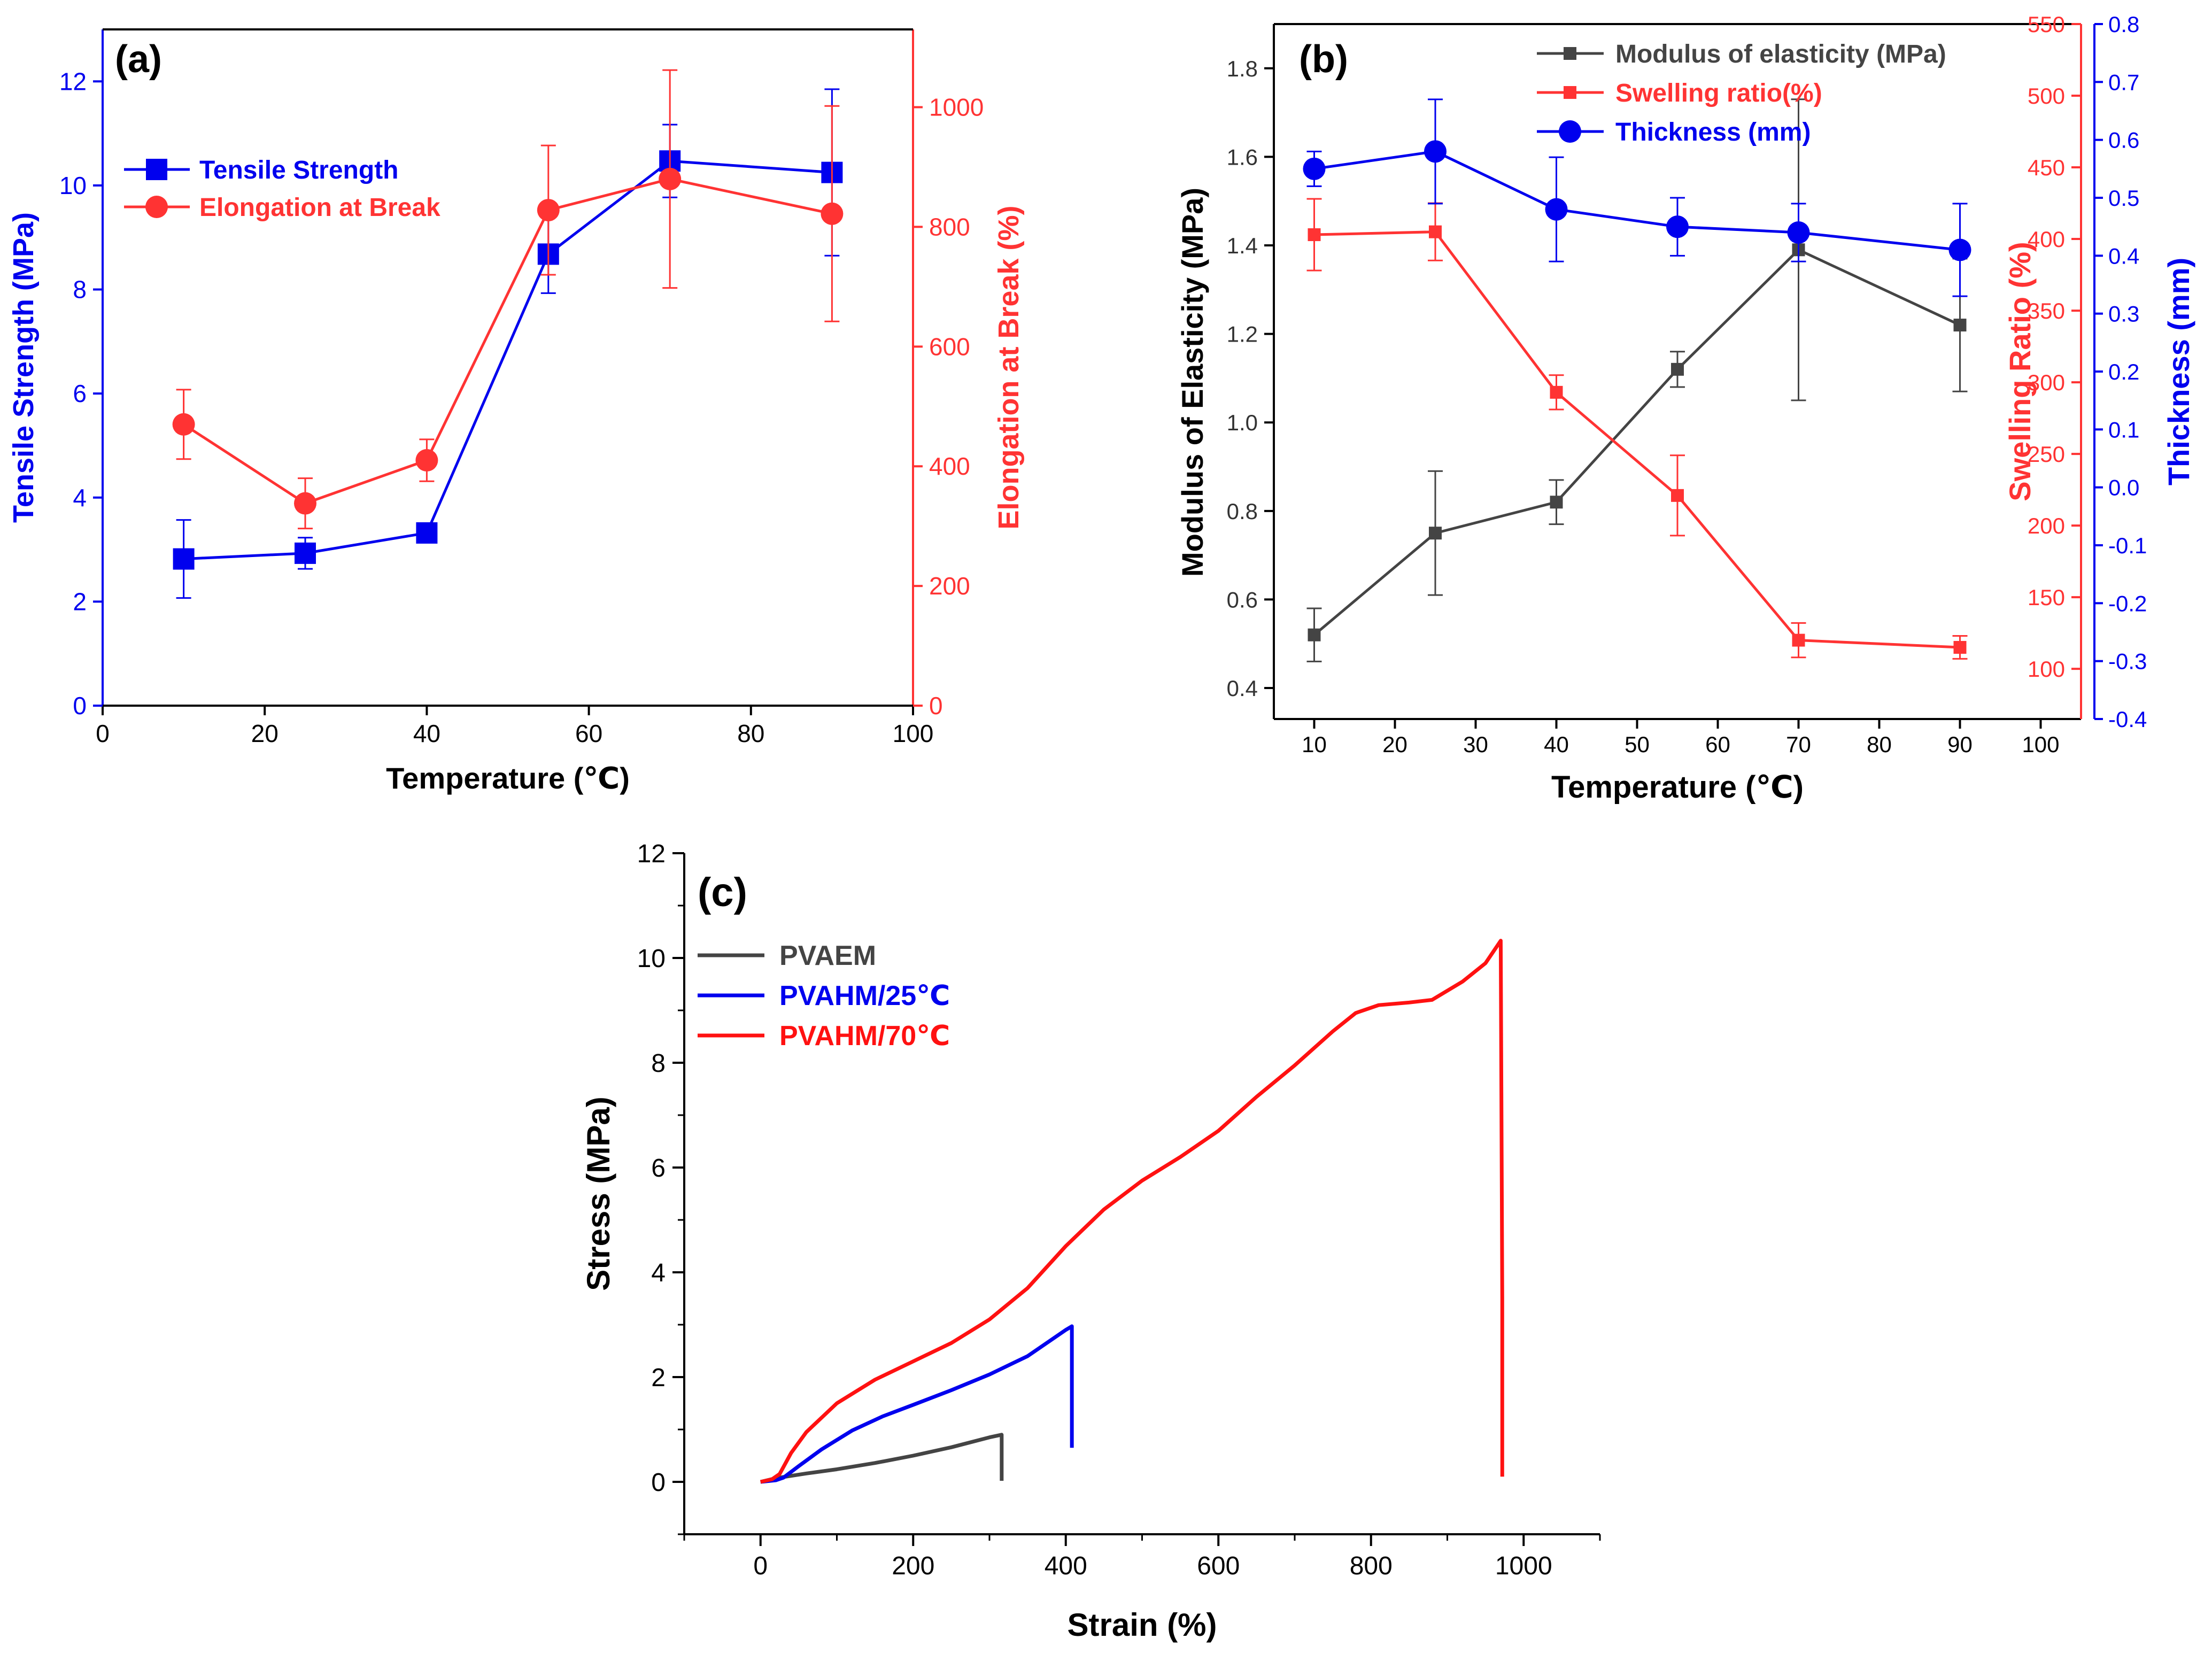 This screenshot has width=2212, height=1654. What do you see at coordinates (651, 854) in the screenshot?
I see `c-y-tick-label: 12` at bounding box center [651, 854].